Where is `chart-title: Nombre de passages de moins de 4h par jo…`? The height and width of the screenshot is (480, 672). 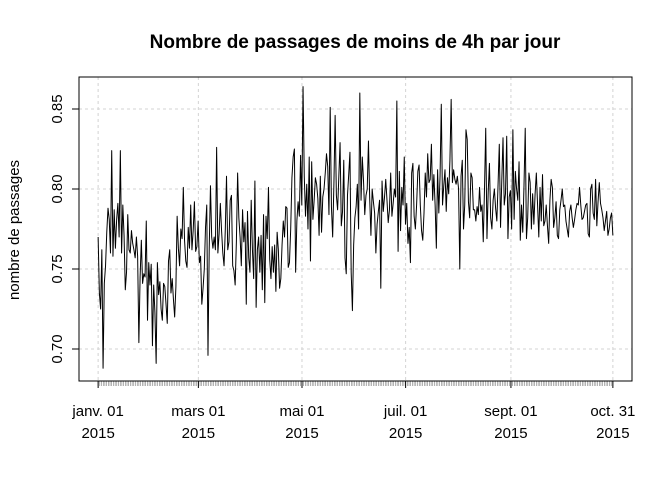
chart-title: Nombre de passages de moins de 4h par jo… is located at coordinates (355, 42).